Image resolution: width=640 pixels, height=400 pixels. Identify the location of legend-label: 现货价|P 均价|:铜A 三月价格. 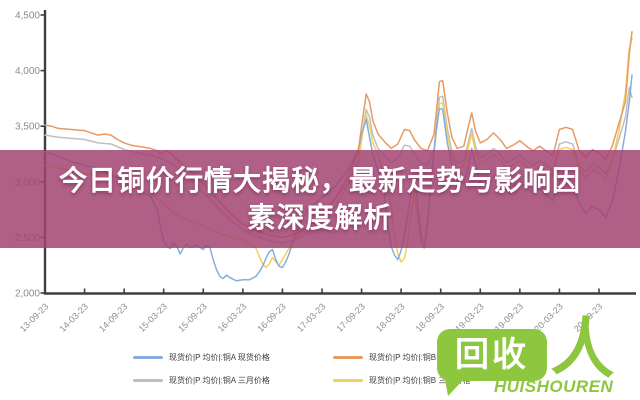
(219, 380).